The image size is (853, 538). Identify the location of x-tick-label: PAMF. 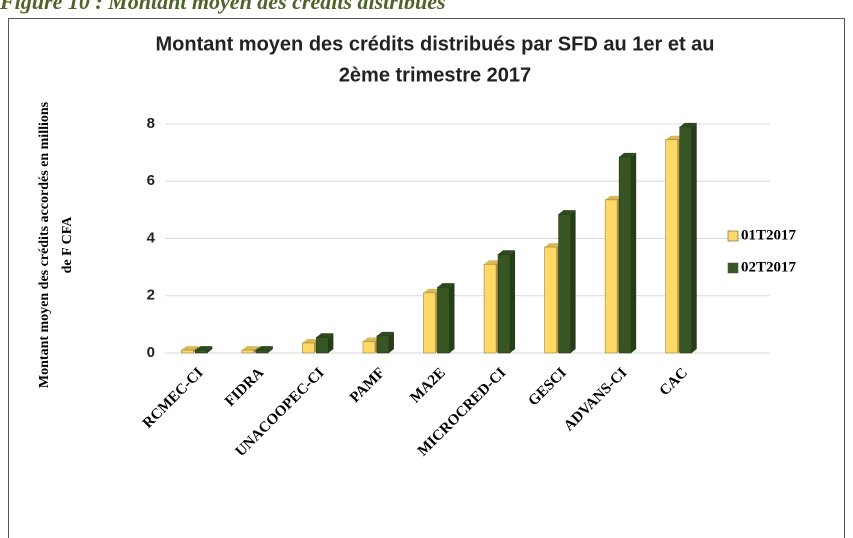
(367, 385).